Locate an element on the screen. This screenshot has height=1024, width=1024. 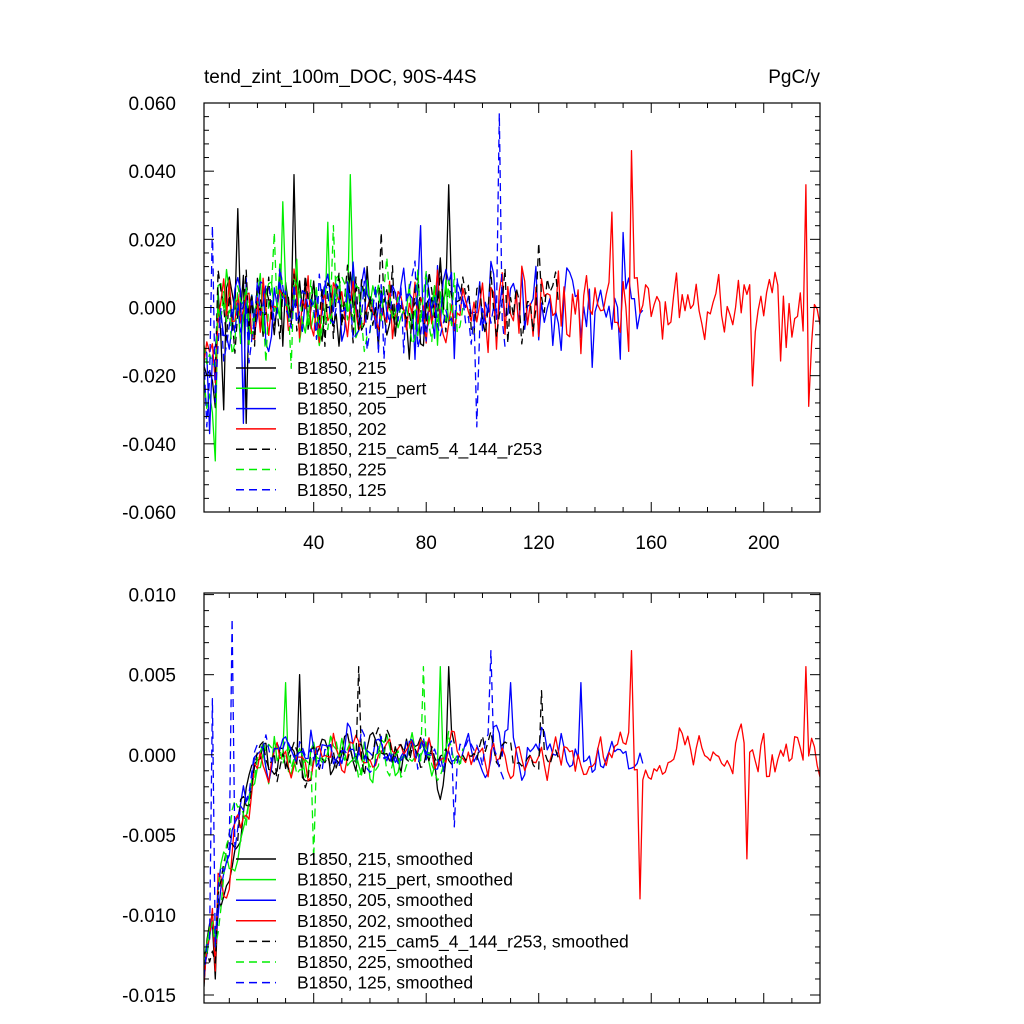
legend-label: B1850, 215 is located at coordinates (342, 368).